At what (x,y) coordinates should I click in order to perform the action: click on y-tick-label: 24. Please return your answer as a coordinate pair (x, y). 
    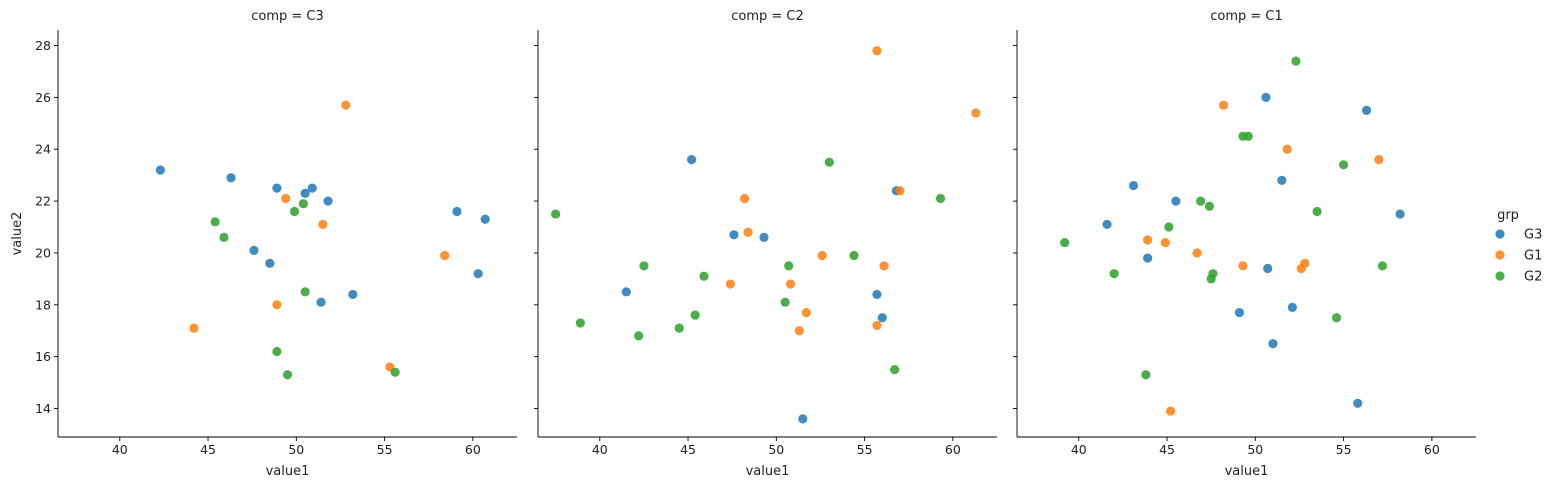
    Looking at the image, I should click on (43, 149).